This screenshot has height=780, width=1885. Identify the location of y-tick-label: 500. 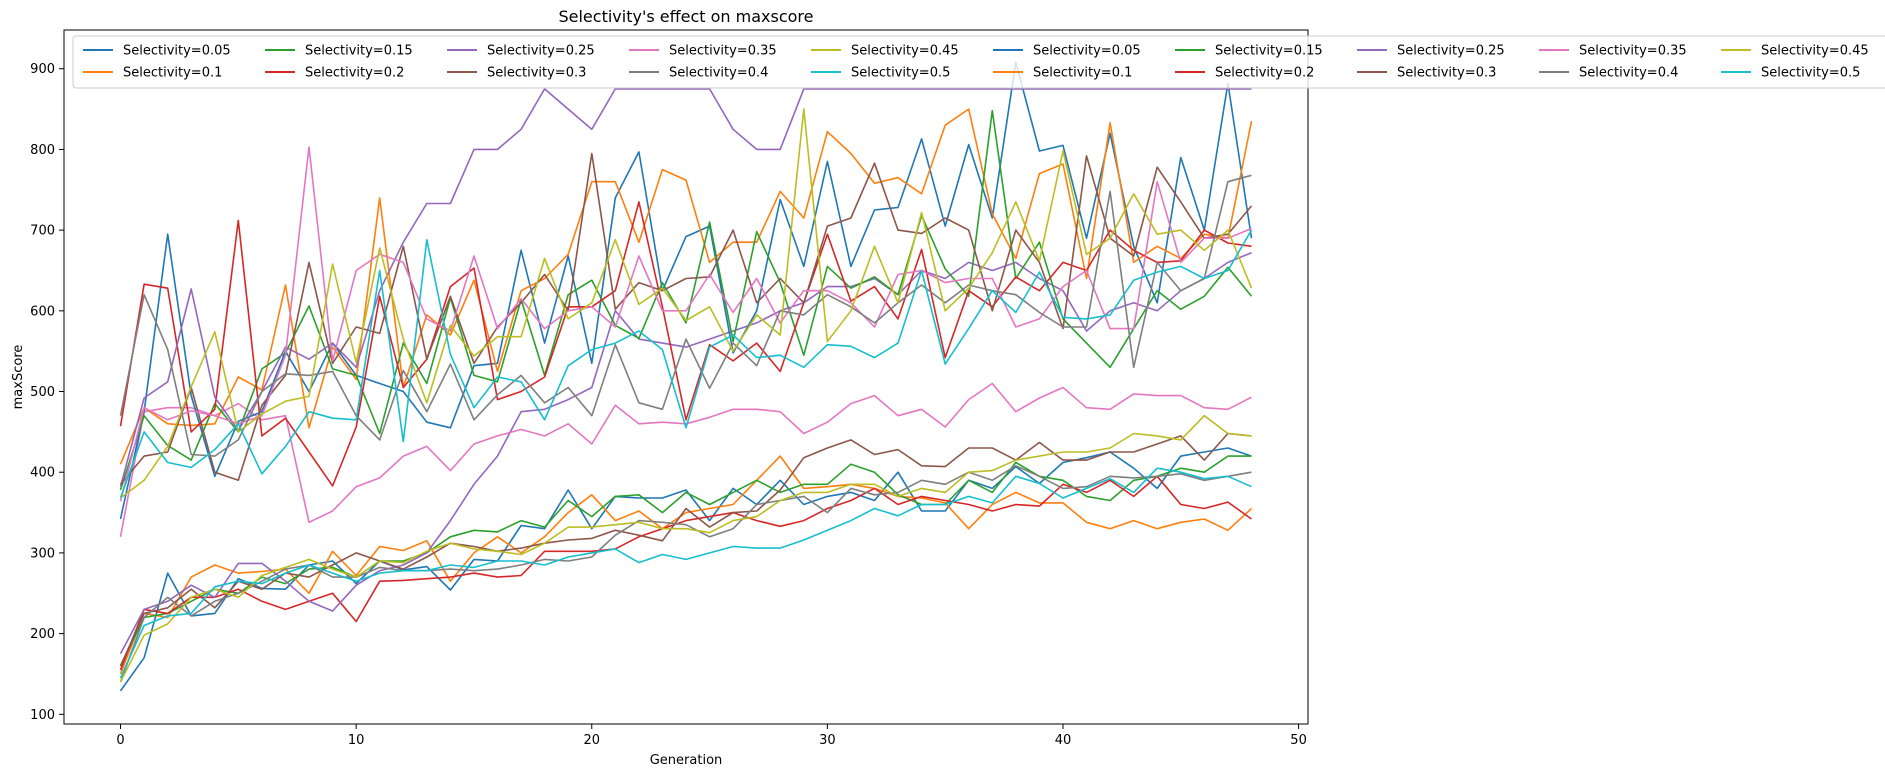
(42, 392).